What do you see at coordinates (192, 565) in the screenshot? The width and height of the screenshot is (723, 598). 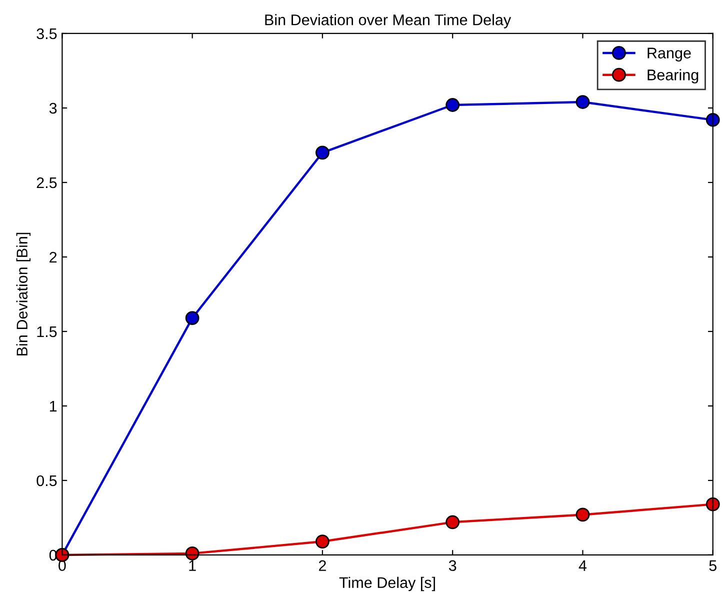 I see `x-tick-label: 1` at bounding box center [192, 565].